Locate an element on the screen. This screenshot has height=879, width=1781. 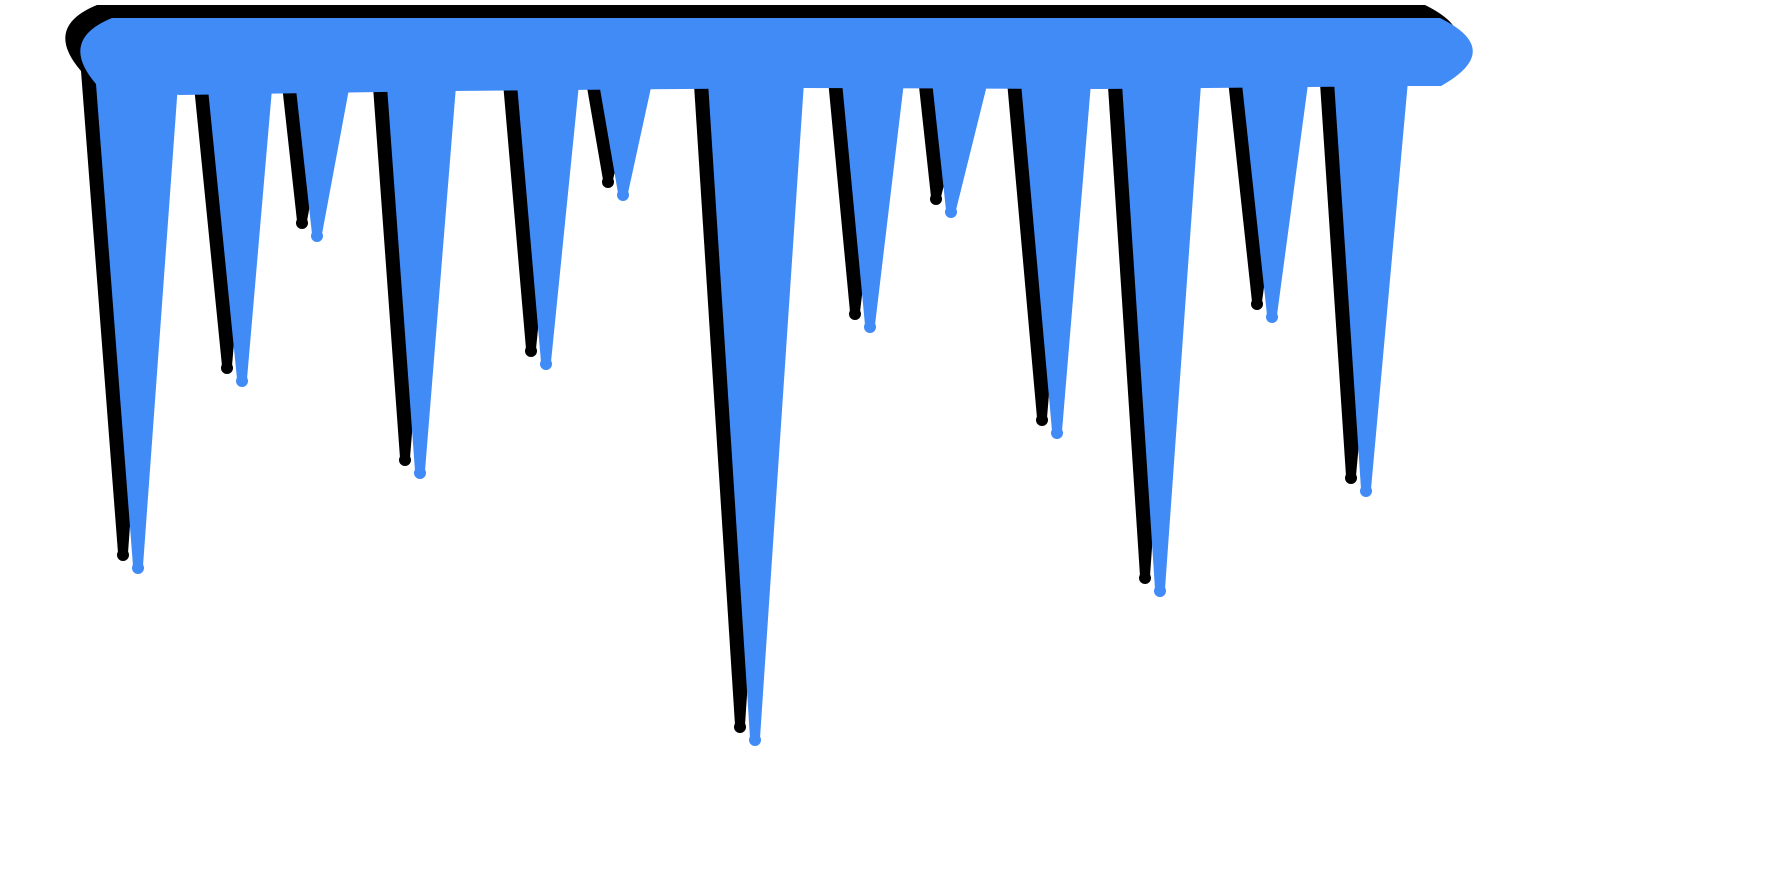
main-top-band is located at coordinates (776, 56).